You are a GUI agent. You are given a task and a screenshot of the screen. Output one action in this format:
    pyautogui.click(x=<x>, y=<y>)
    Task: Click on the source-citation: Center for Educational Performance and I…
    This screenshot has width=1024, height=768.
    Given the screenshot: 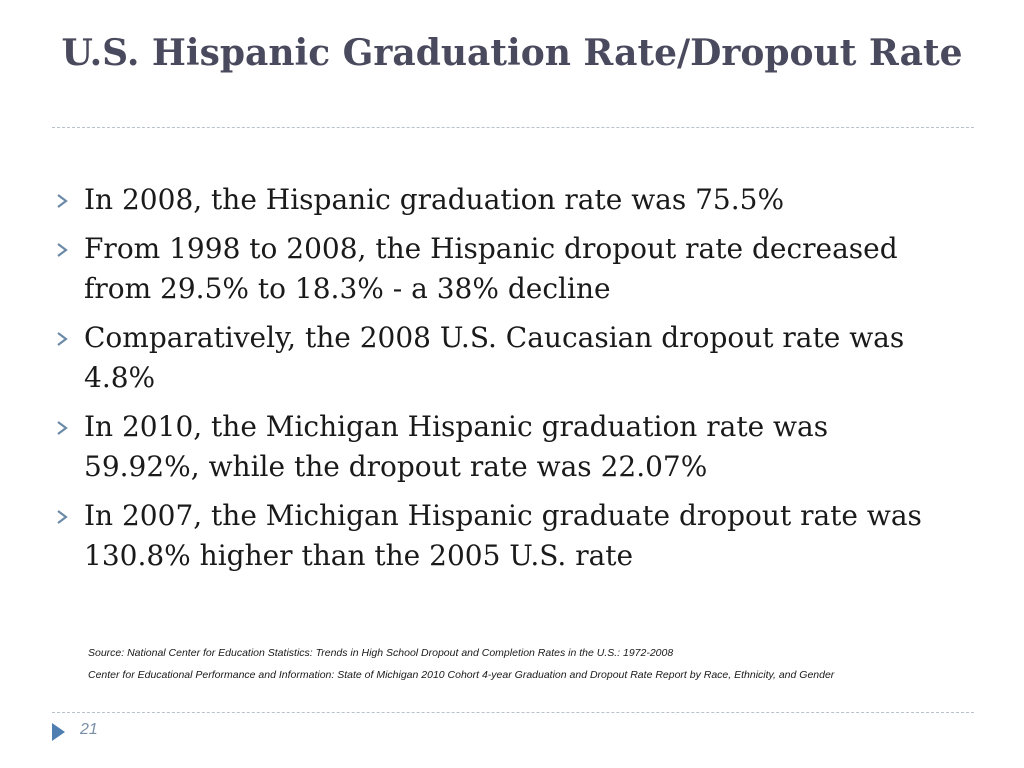 What is the action you would take?
    pyautogui.click(x=461, y=675)
    